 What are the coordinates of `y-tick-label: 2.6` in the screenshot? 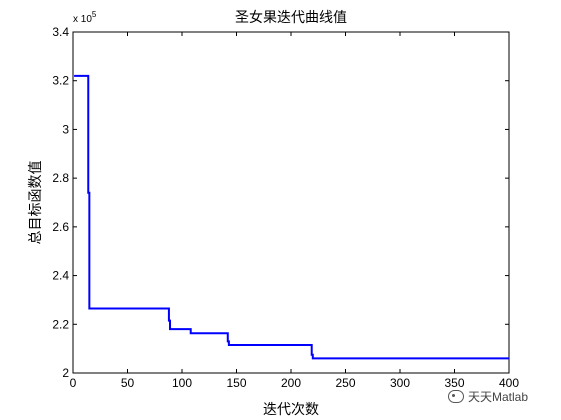 It's located at (60, 227).